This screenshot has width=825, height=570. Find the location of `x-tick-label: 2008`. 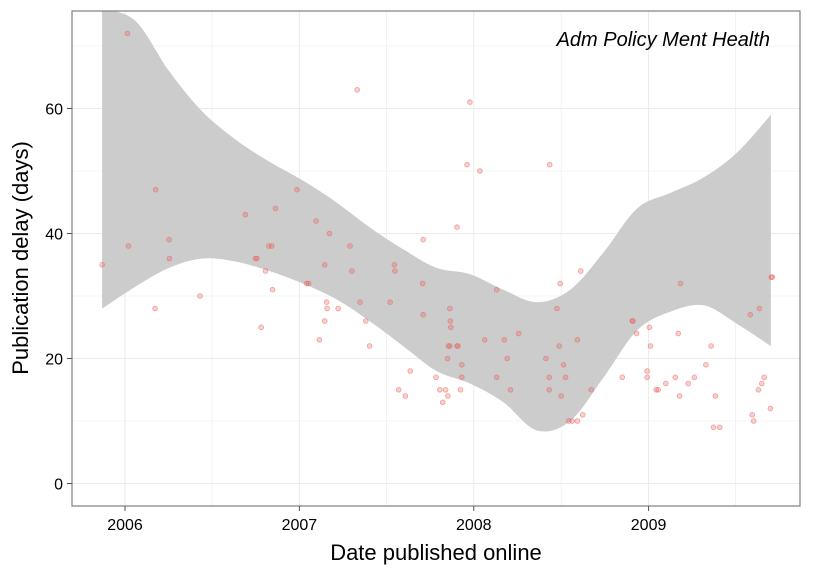

x-tick-label: 2008 is located at coordinates (474, 525).